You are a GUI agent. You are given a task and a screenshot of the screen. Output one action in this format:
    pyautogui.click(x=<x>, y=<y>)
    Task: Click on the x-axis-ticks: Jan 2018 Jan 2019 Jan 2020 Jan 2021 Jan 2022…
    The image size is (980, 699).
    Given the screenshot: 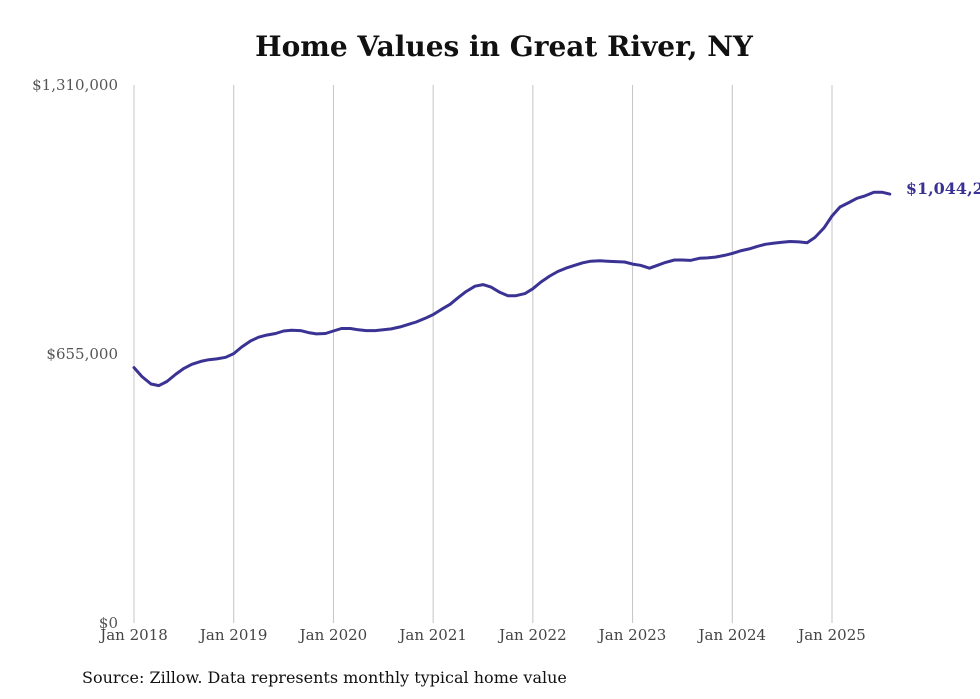 What is the action you would take?
    pyautogui.click(x=482, y=635)
    